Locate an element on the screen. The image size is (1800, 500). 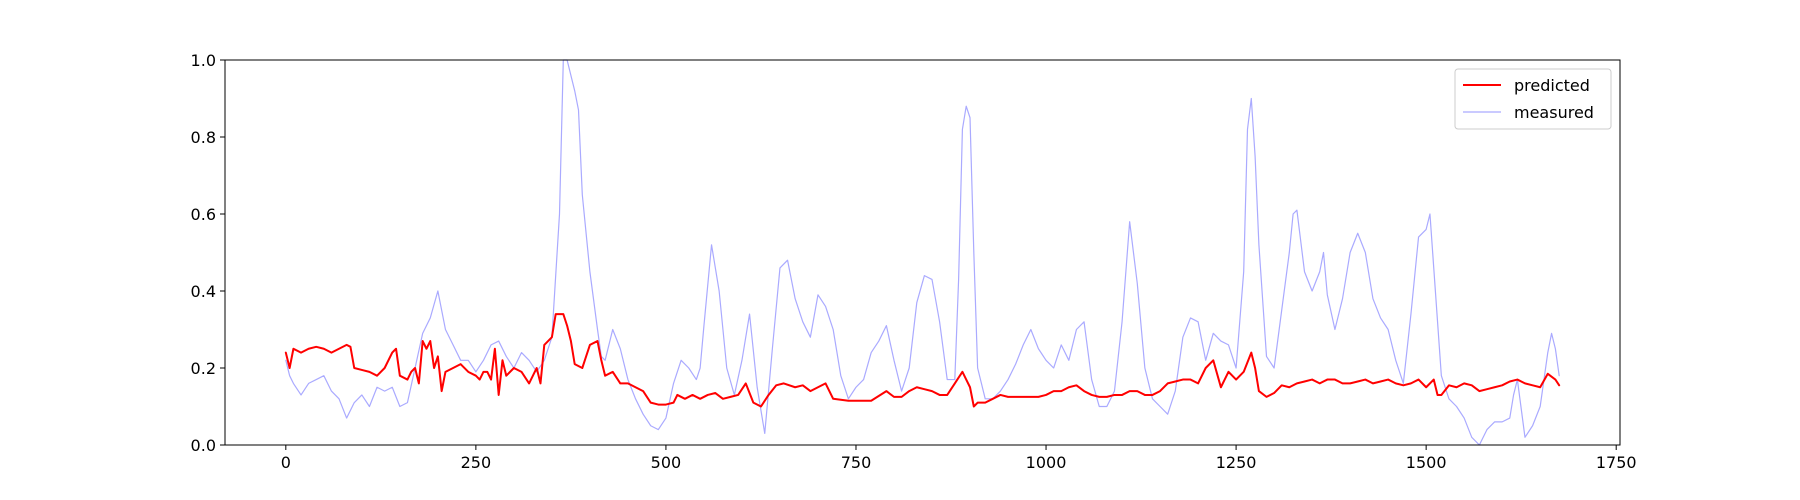
x-tick-label: 250 is located at coordinates (476, 462).